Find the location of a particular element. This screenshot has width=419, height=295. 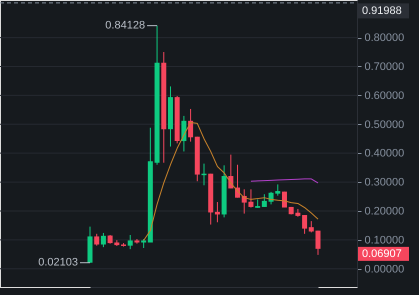

y-tick-label: 0.70000 is located at coordinates (384, 66).